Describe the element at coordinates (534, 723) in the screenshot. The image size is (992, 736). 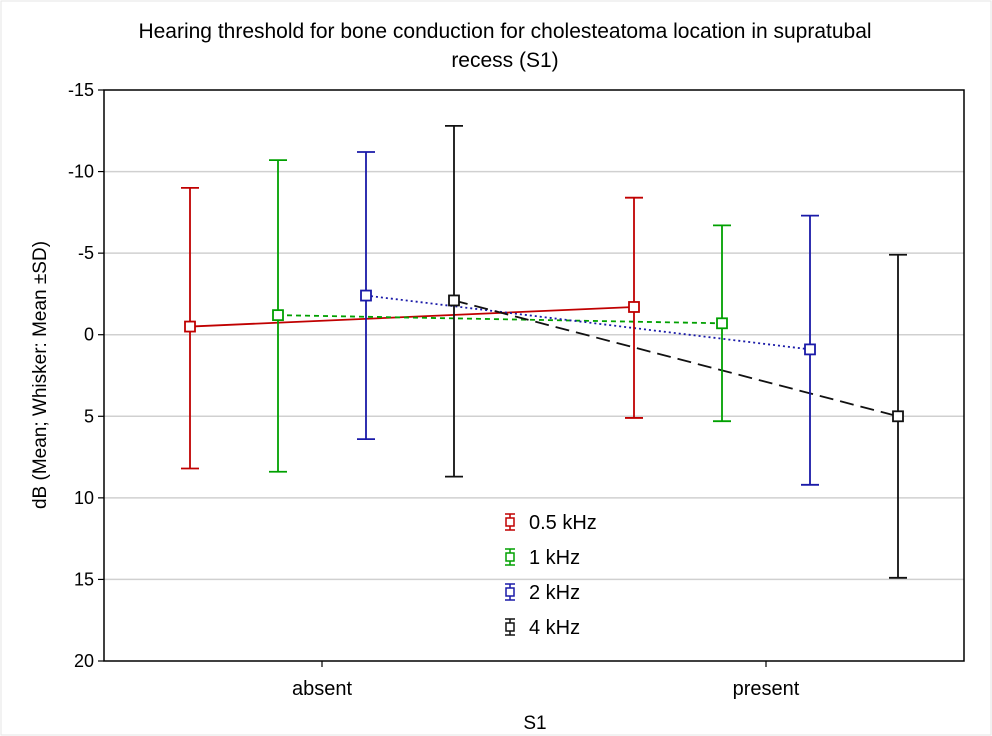
I see `x-axis-label: S1` at that location.